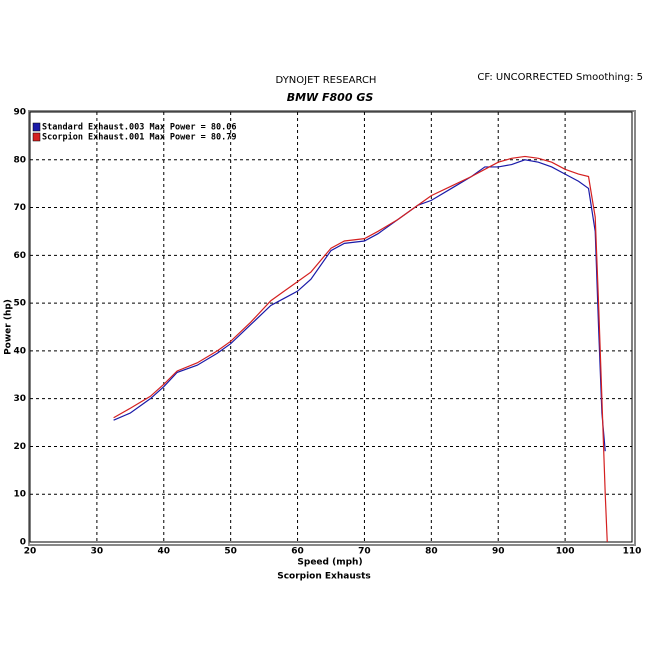  I want to click on y-tick-label: 70, so click(19, 208).